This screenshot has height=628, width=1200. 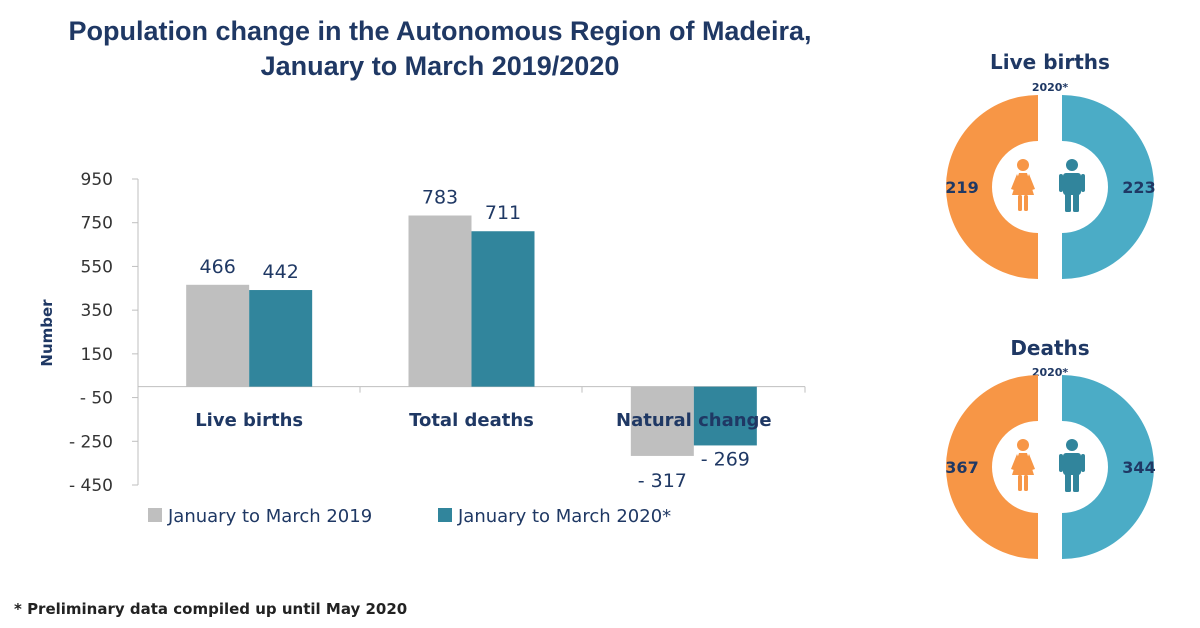 What do you see at coordinates (662, 481) in the screenshot?
I see `data-label: - 317` at bounding box center [662, 481].